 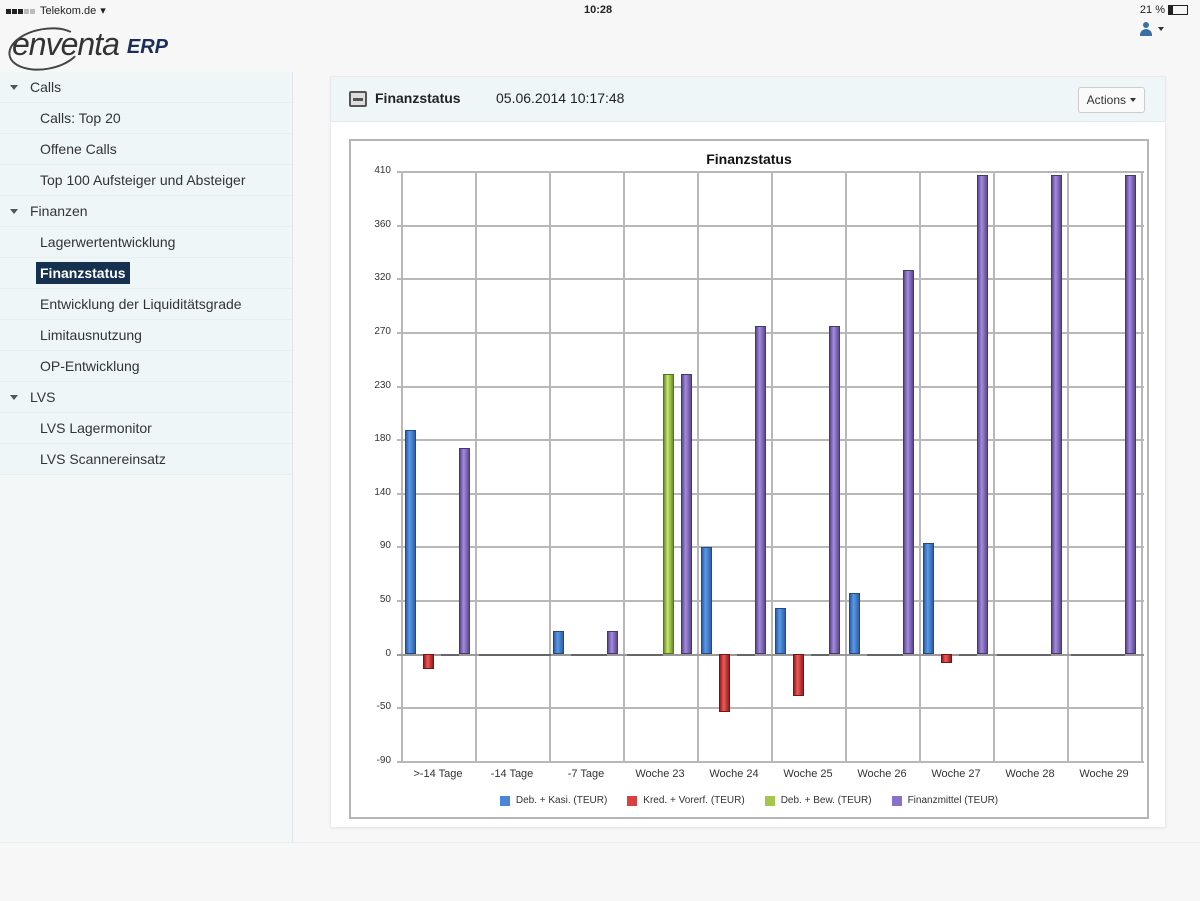 What do you see at coordinates (146, 118) in the screenshot?
I see `sidebar-item-calls-top-20: Calls: Top 20` at bounding box center [146, 118].